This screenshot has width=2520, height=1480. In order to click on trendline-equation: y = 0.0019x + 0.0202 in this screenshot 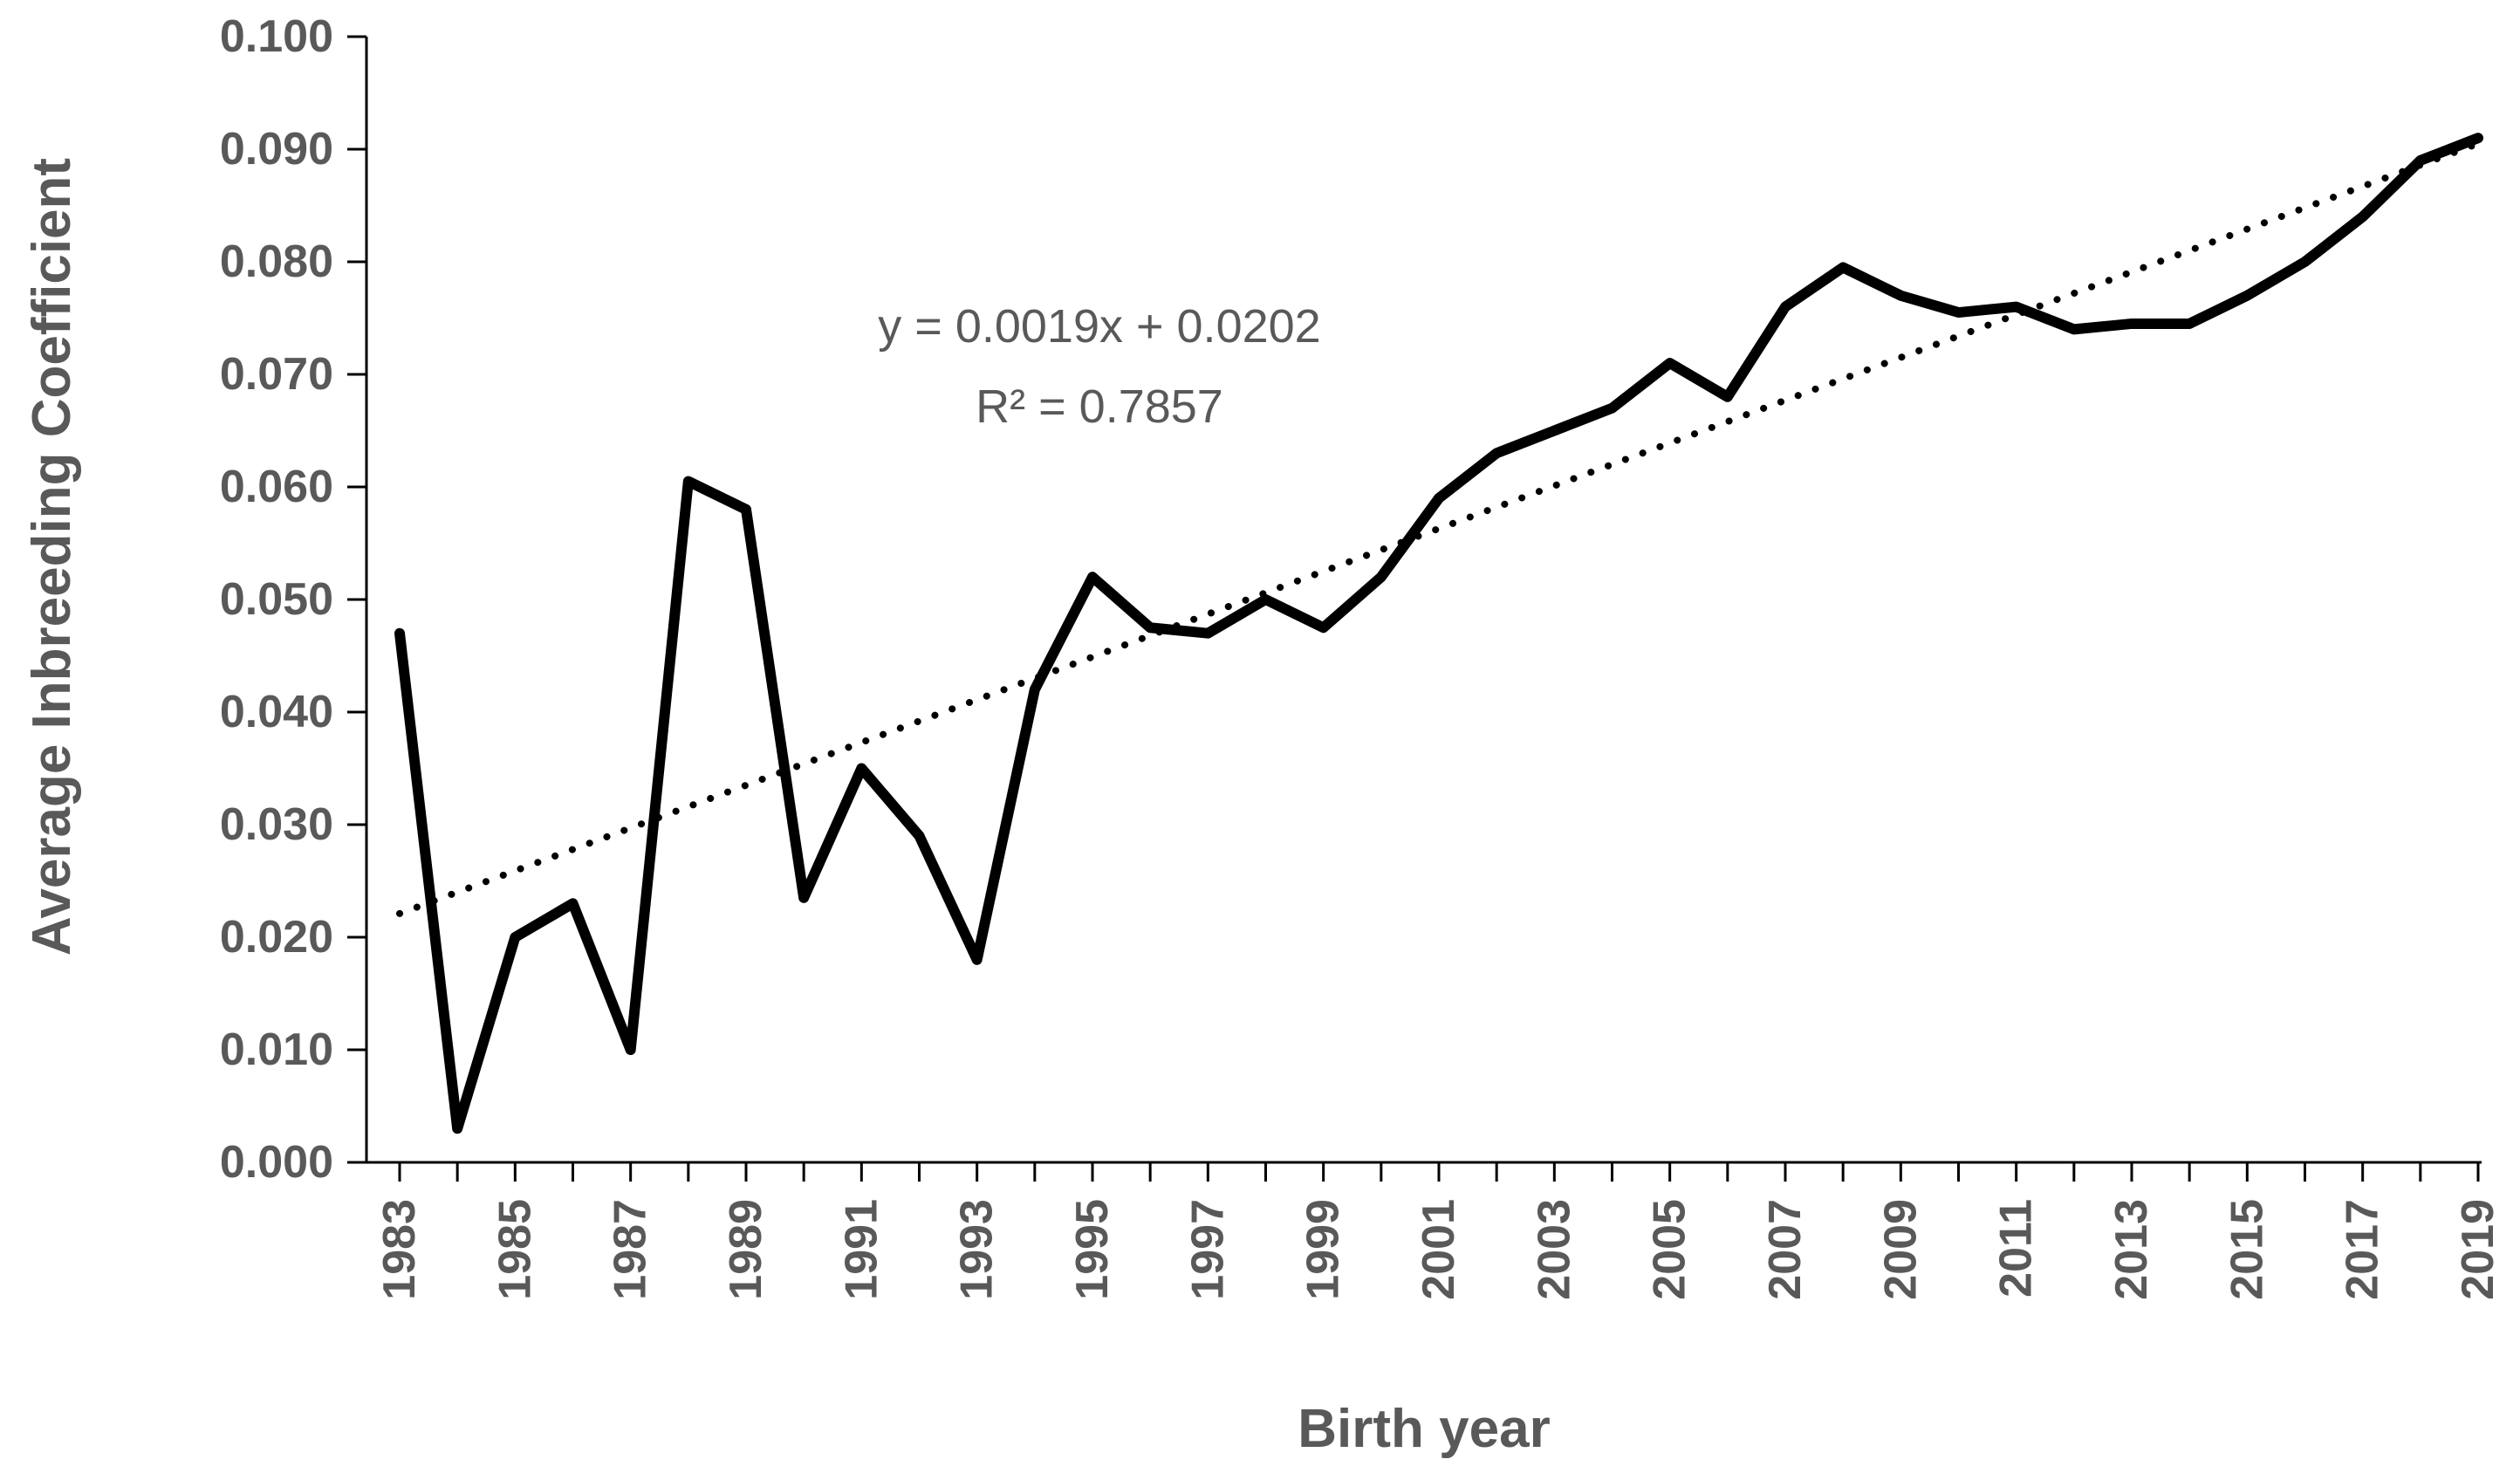, I will do `click(1099, 326)`.